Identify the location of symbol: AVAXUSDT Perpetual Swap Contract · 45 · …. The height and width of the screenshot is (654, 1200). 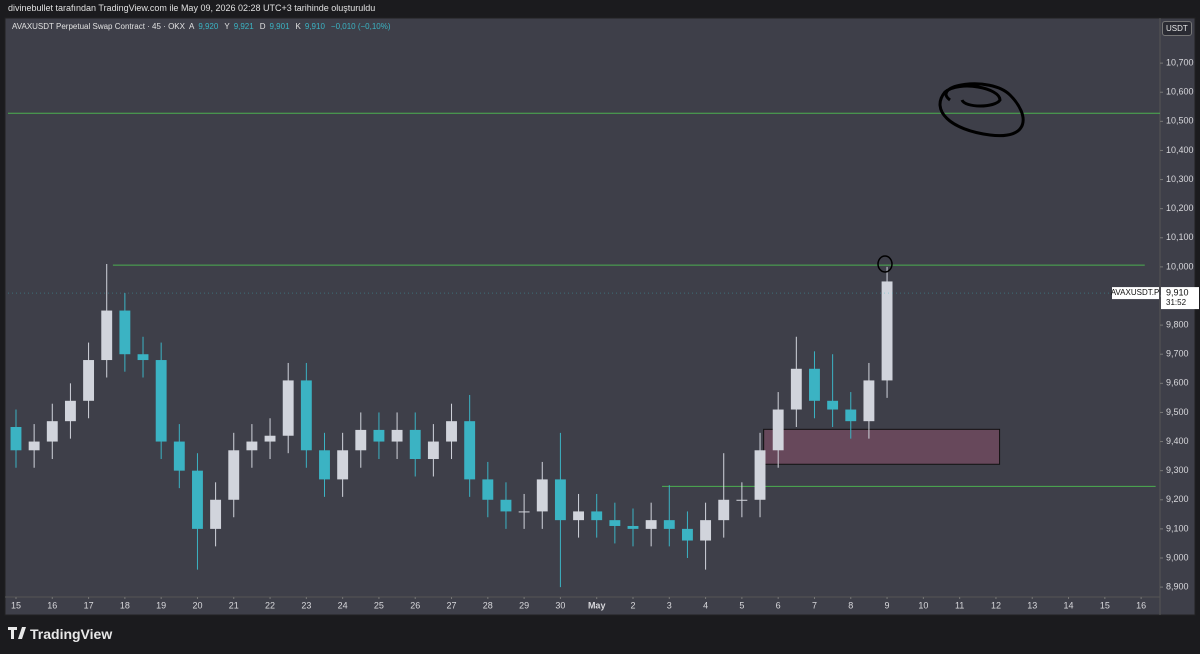
(98, 26).